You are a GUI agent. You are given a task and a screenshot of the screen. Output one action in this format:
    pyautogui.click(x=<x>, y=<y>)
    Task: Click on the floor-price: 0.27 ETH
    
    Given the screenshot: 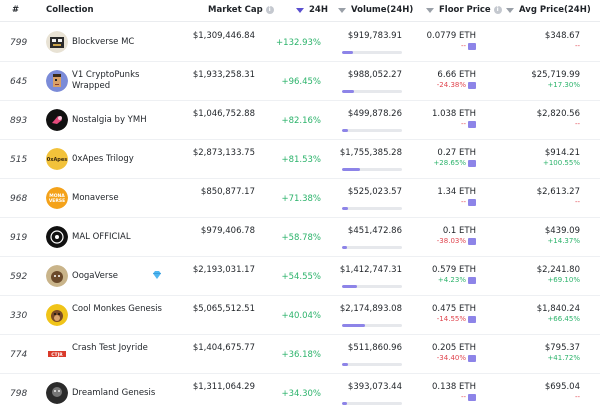 What is the action you would take?
    pyautogui.click(x=456, y=153)
    